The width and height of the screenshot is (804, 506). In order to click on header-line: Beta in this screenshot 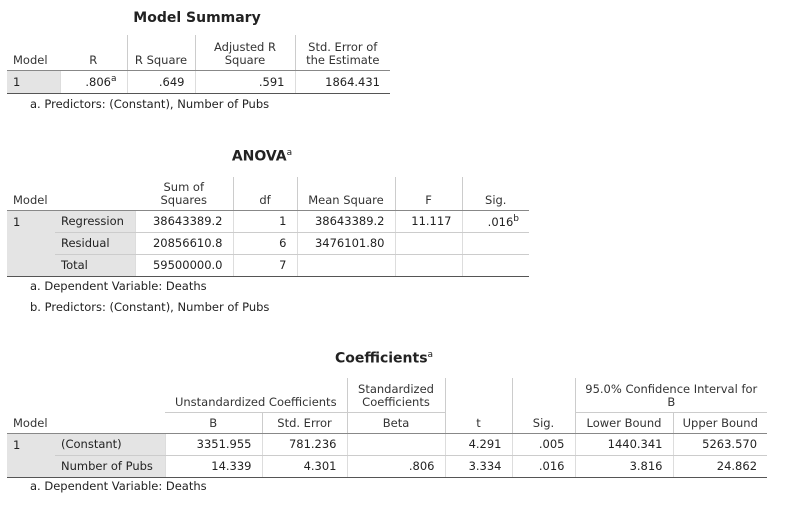, I will do `click(396, 422)`.